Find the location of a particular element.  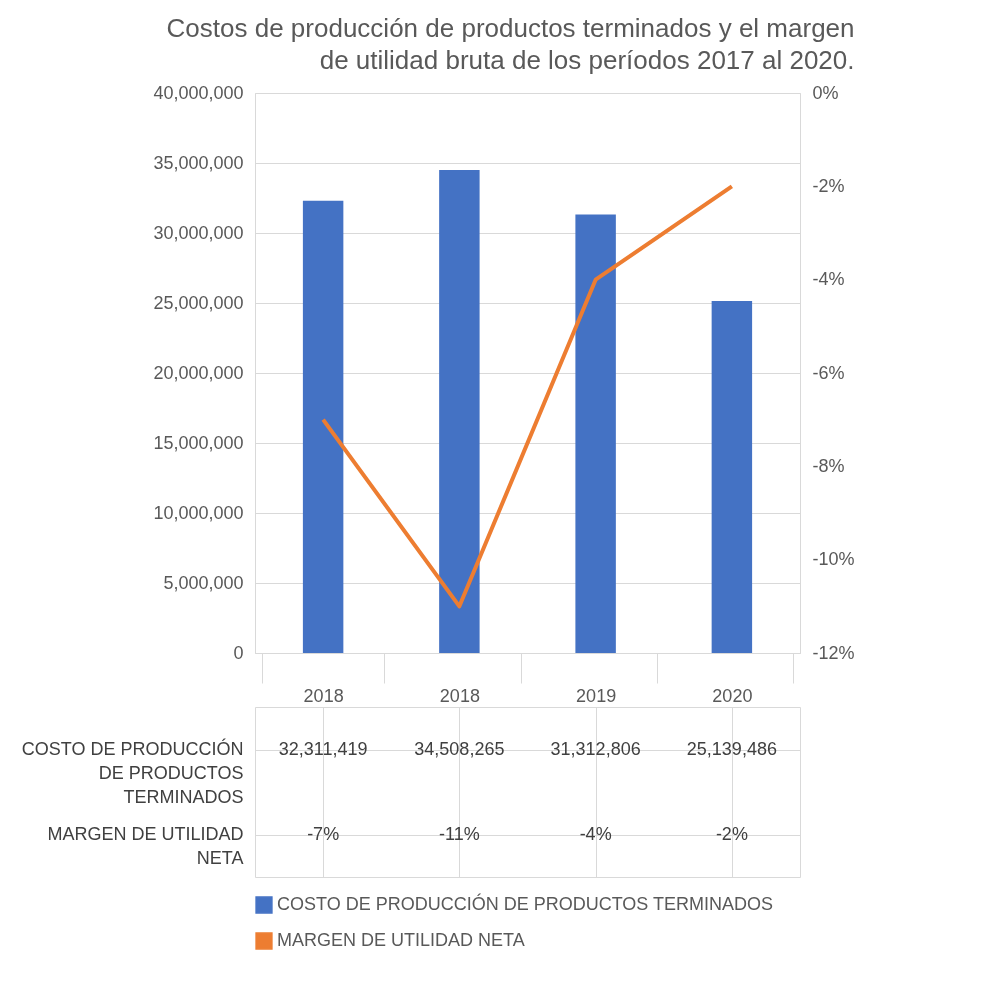

y-tick-label: 15,000,000 is located at coordinates (198, 442).